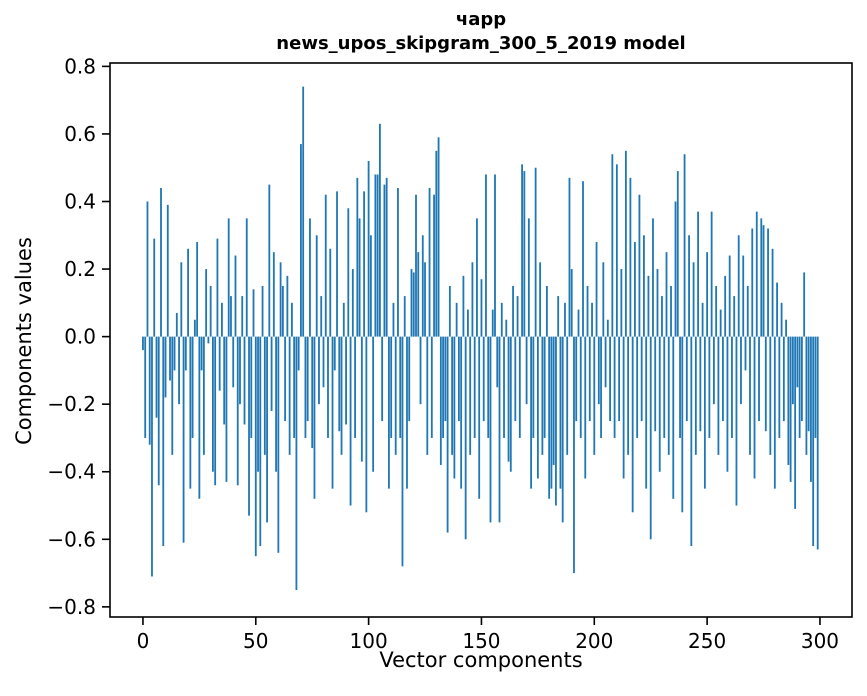 This screenshot has width=867, height=696. I want to click on y-tick-label: −0.6, so click(71, 539).